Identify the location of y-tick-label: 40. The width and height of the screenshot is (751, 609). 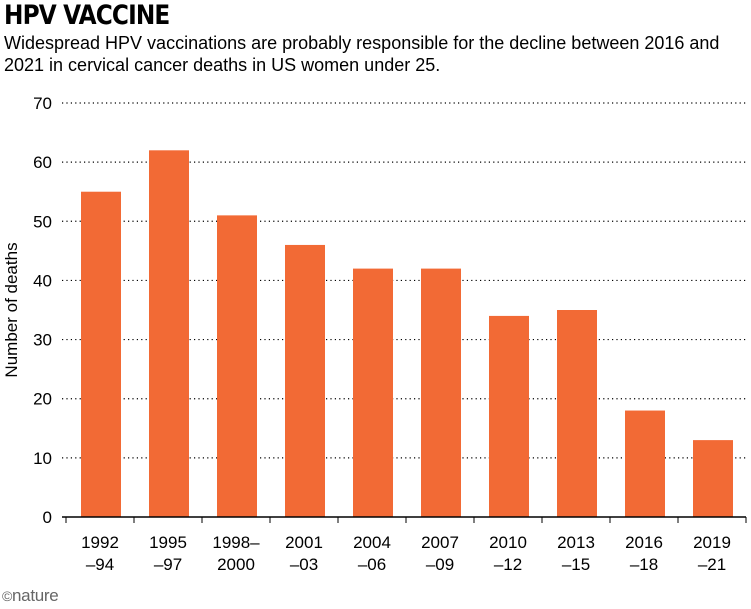
(42, 280).